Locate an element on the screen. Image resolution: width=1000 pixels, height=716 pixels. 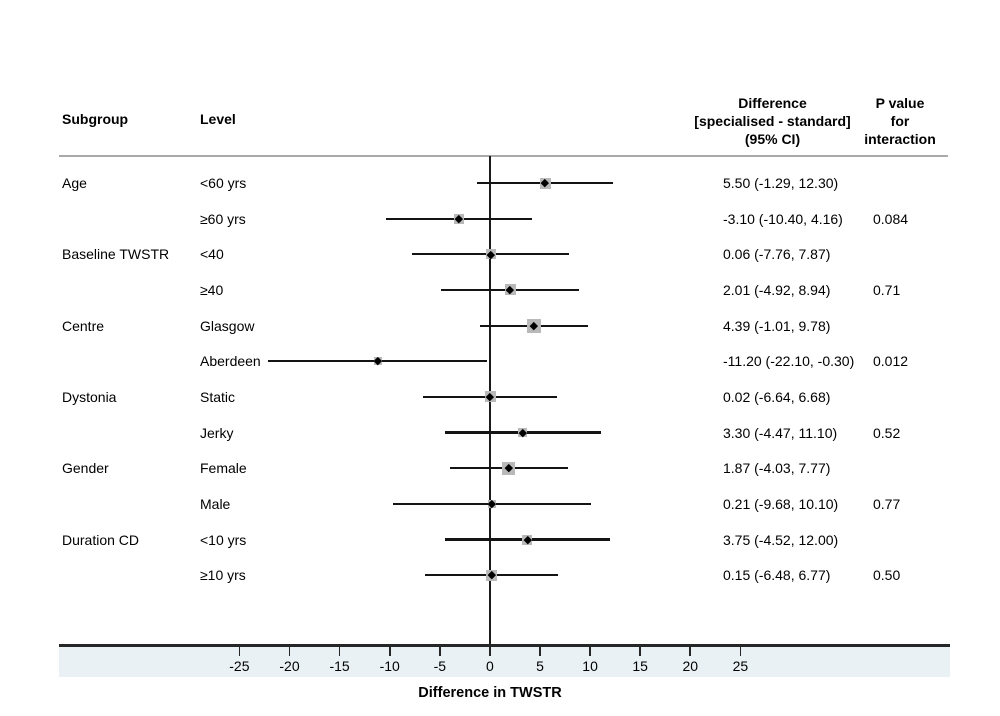
estimate-ci-text: 0.21 (-9.68, 10.10) is located at coordinates (781, 503).